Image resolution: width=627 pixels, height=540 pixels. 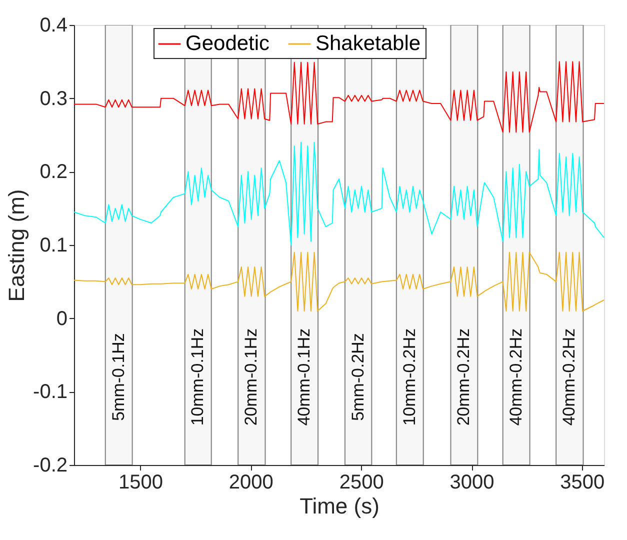 I want to click on x-tick-label: 2000, so click(x=251, y=483).